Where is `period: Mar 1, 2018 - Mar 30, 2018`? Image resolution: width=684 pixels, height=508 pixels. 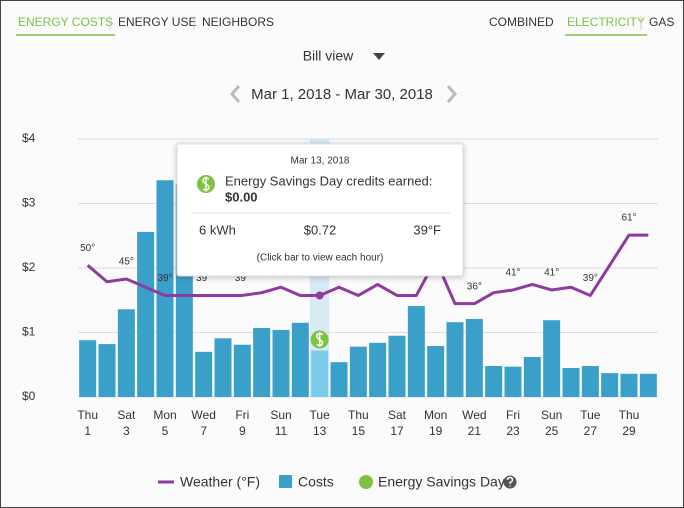 period: Mar 1, 2018 - Mar 30, 2018 is located at coordinates (342, 94).